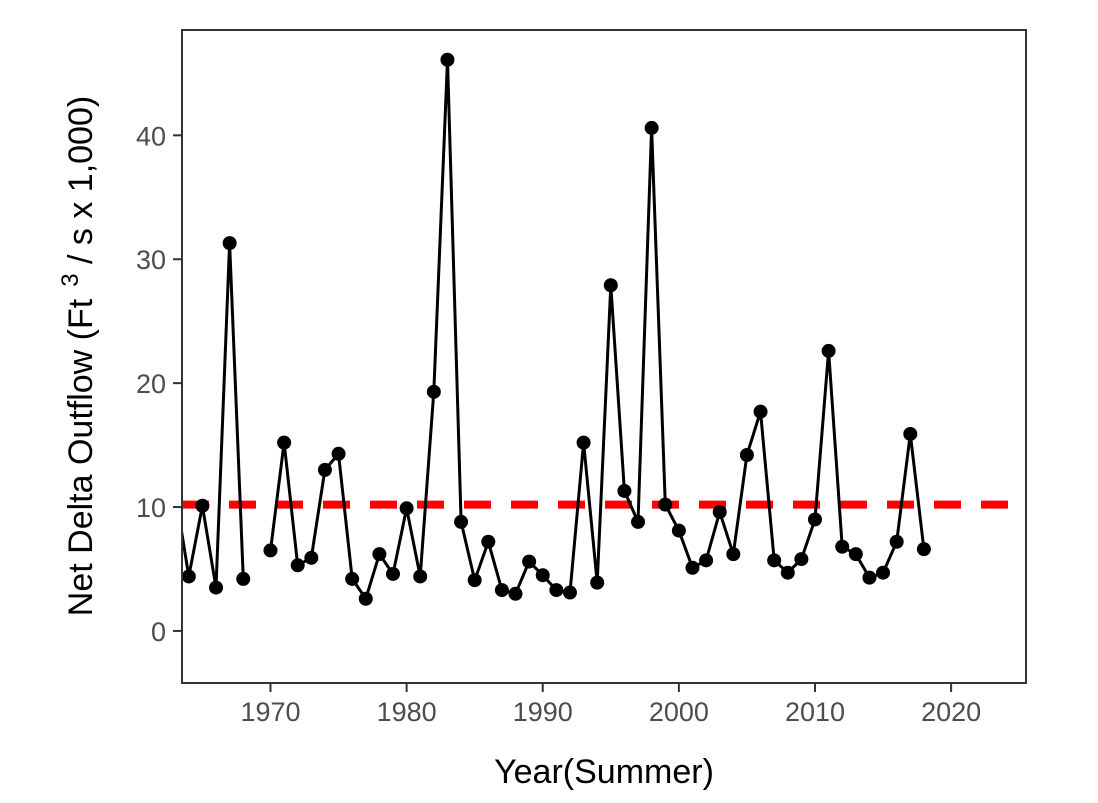  I want to click on data-point-1964, so click(189, 576).